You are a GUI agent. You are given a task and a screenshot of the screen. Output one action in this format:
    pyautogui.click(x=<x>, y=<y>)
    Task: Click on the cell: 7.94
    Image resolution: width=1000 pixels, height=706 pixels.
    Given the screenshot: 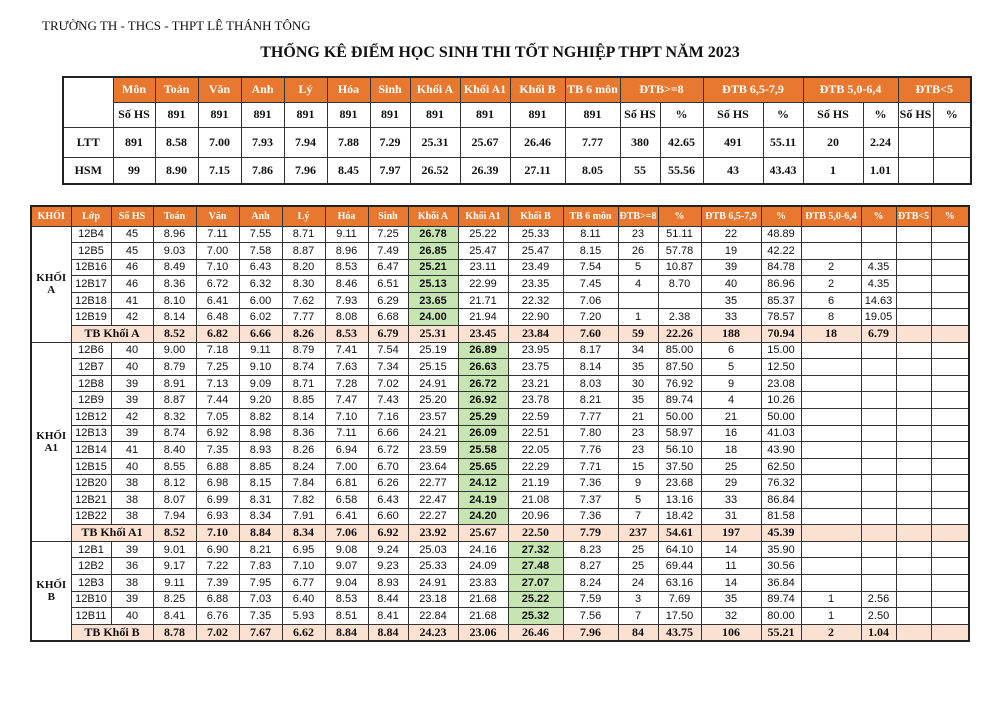 What is the action you would take?
    pyautogui.click(x=174, y=516)
    